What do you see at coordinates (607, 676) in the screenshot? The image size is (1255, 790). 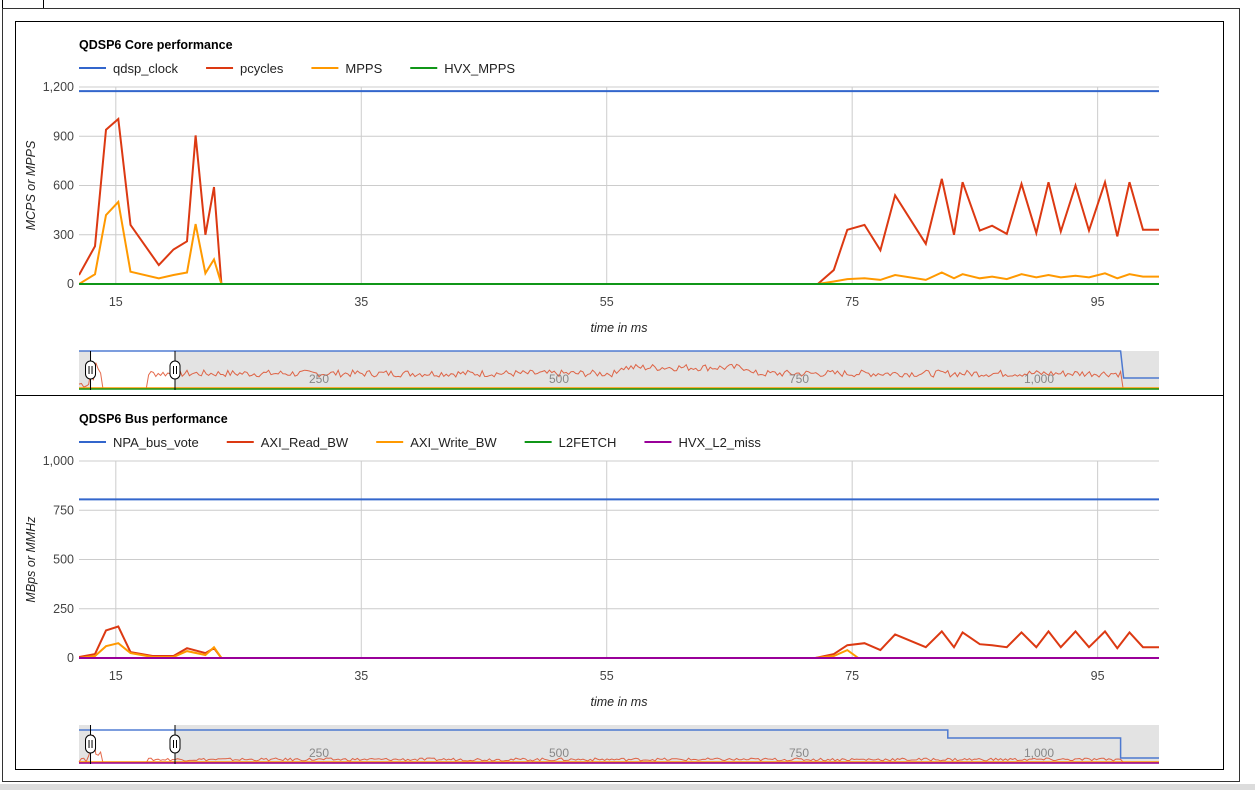 I see `chart1-x-tick-label-2: 55` at bounding box center [607, 676].